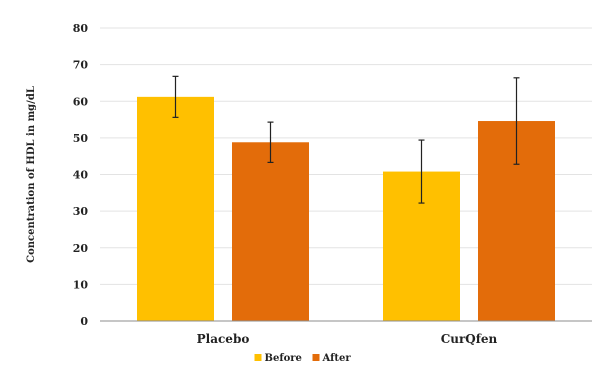  I want to click on x-category-label: Placebo, so click(223, 339).